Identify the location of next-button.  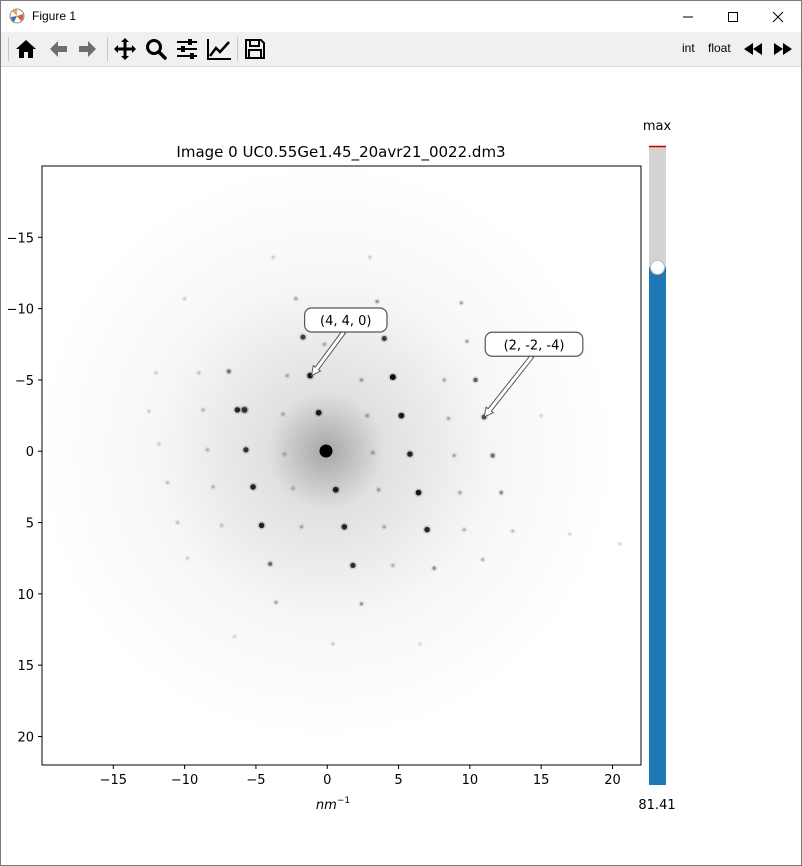
(783, 49).